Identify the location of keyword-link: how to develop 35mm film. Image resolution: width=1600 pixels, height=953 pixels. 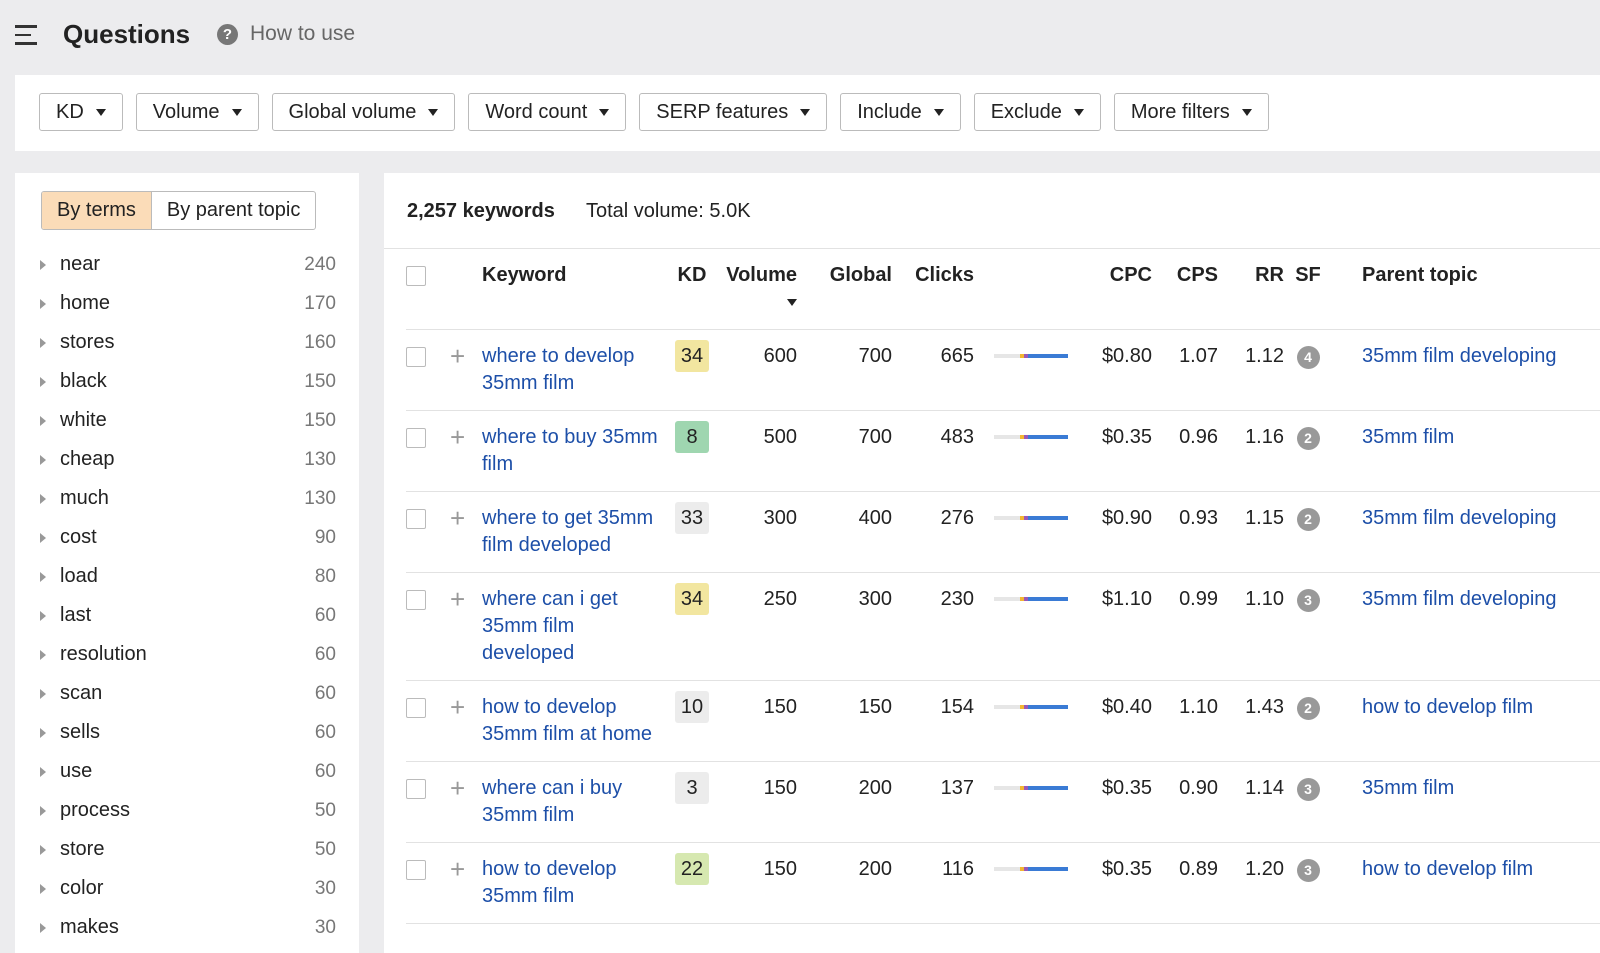
(549, 882).